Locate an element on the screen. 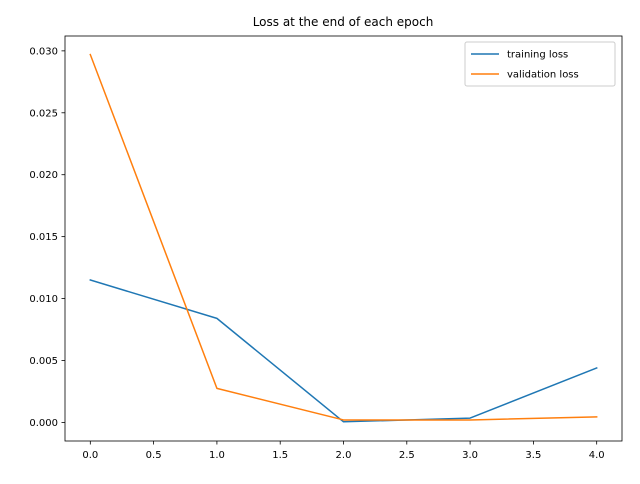 This screenshot has height=484, width=640. x-tick-label: 0.5 is located at coordinates (154, 455).